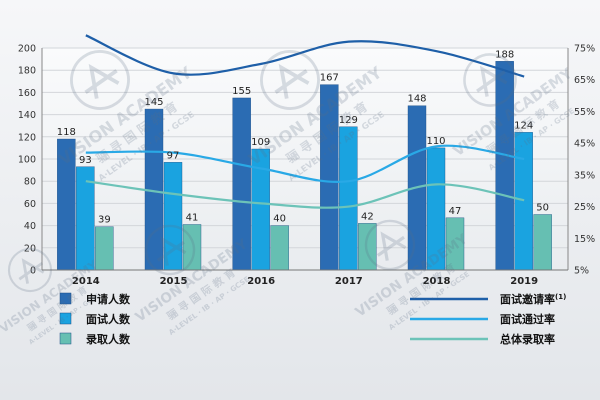 This screenshot has height=400, width=600. I want to click on legend-label: 总体录取率, so click(527, 339).